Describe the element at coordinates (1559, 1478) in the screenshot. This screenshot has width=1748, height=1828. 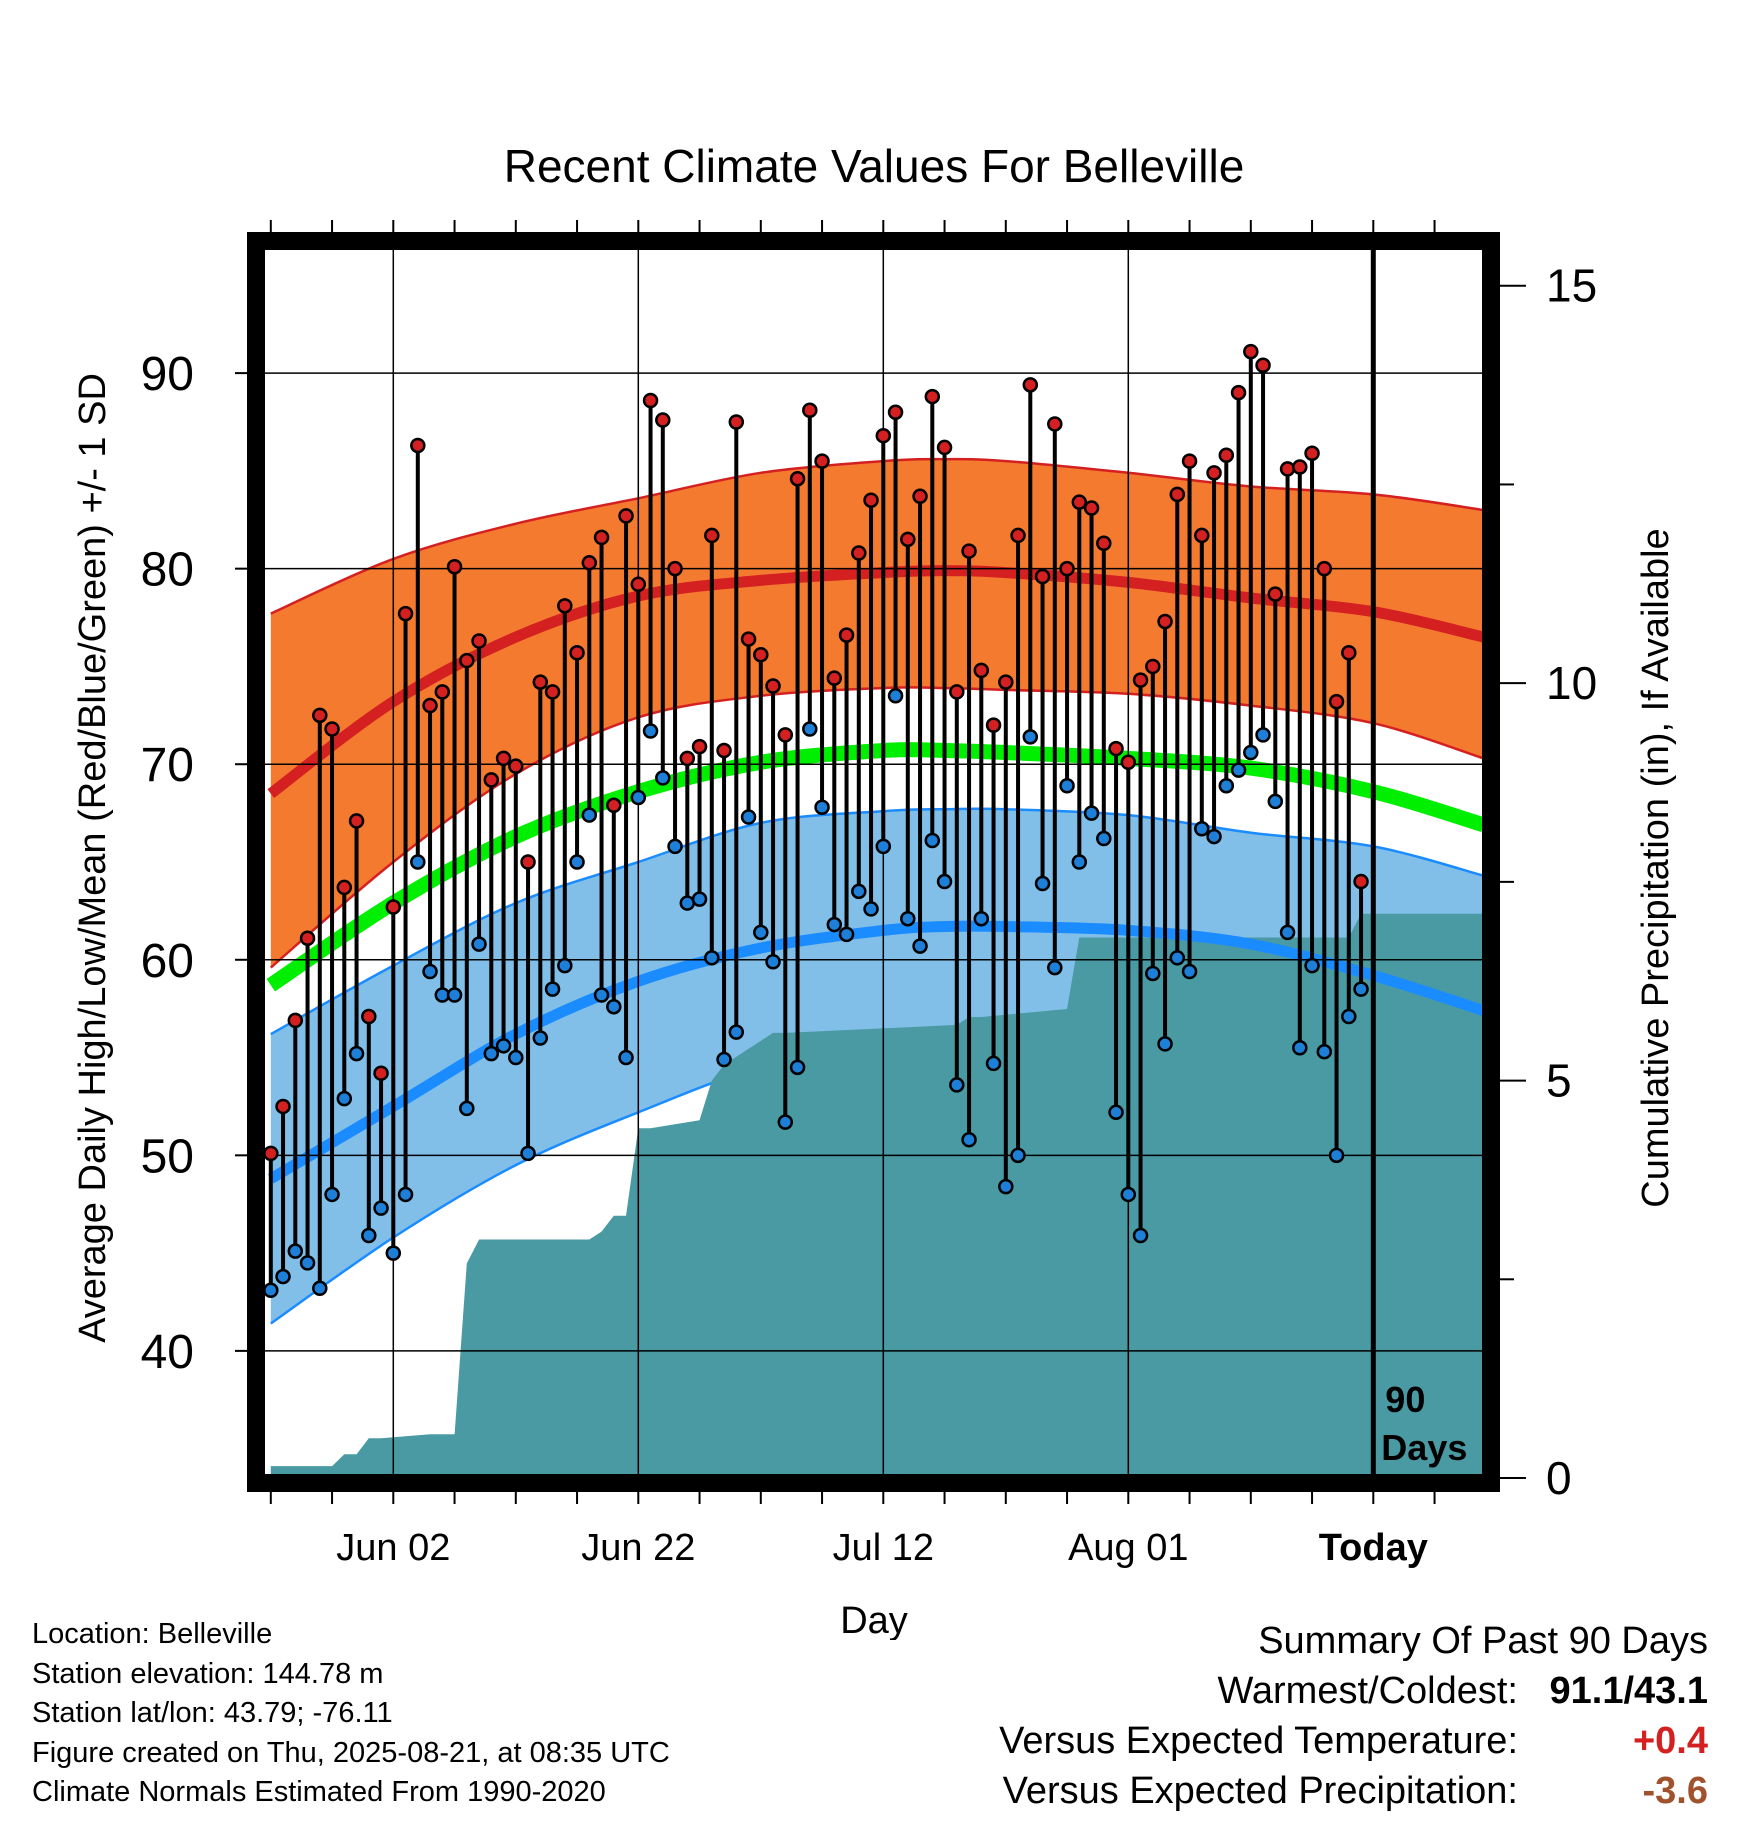
I see `y2-tick-label: 0` at that location.